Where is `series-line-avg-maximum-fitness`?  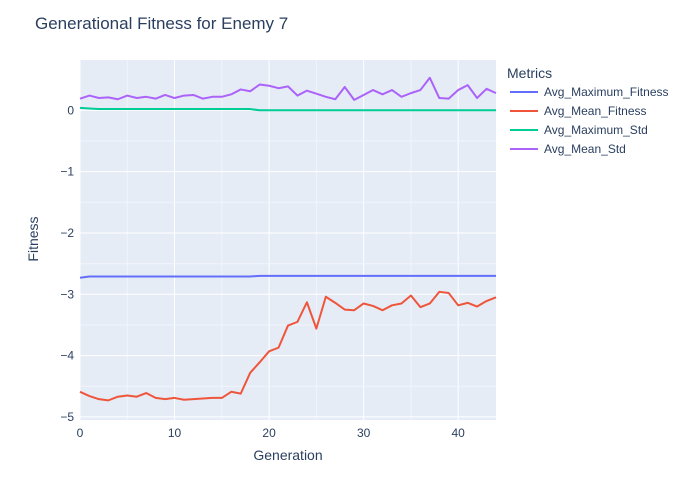 series-line-avg-maximum-fitness is located at coordinates (287, 276).